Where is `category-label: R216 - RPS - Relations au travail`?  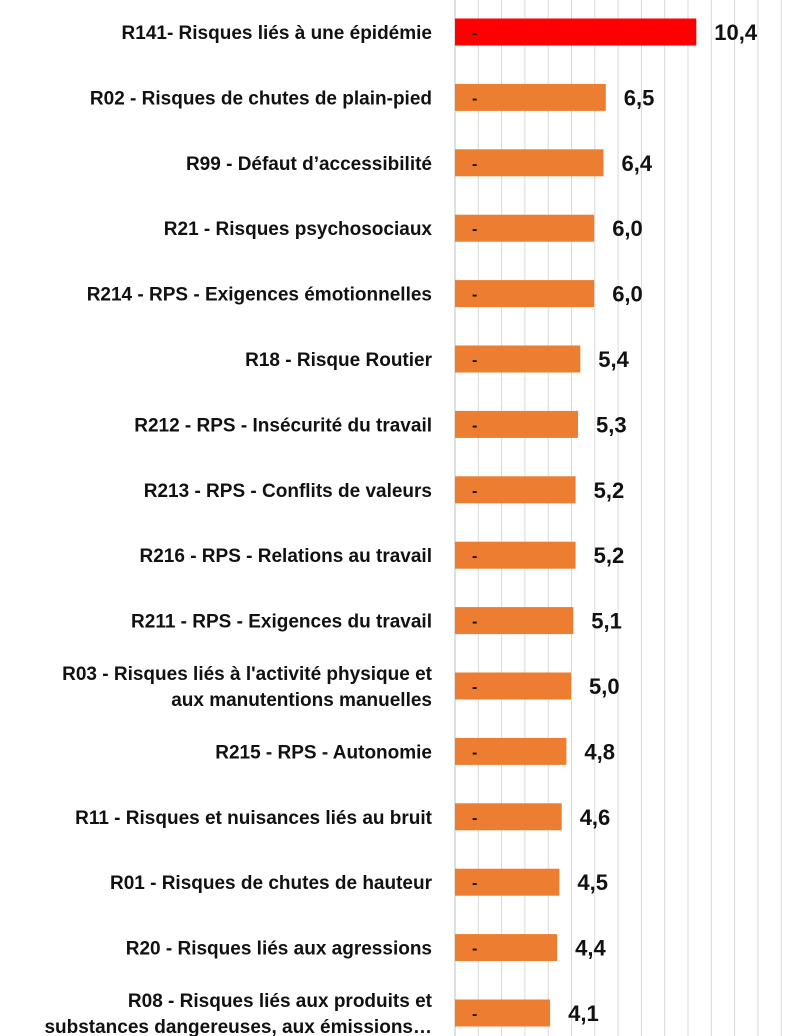 category-label: R216 - RPS - Relations au travail is located at coordinates (286, 556).